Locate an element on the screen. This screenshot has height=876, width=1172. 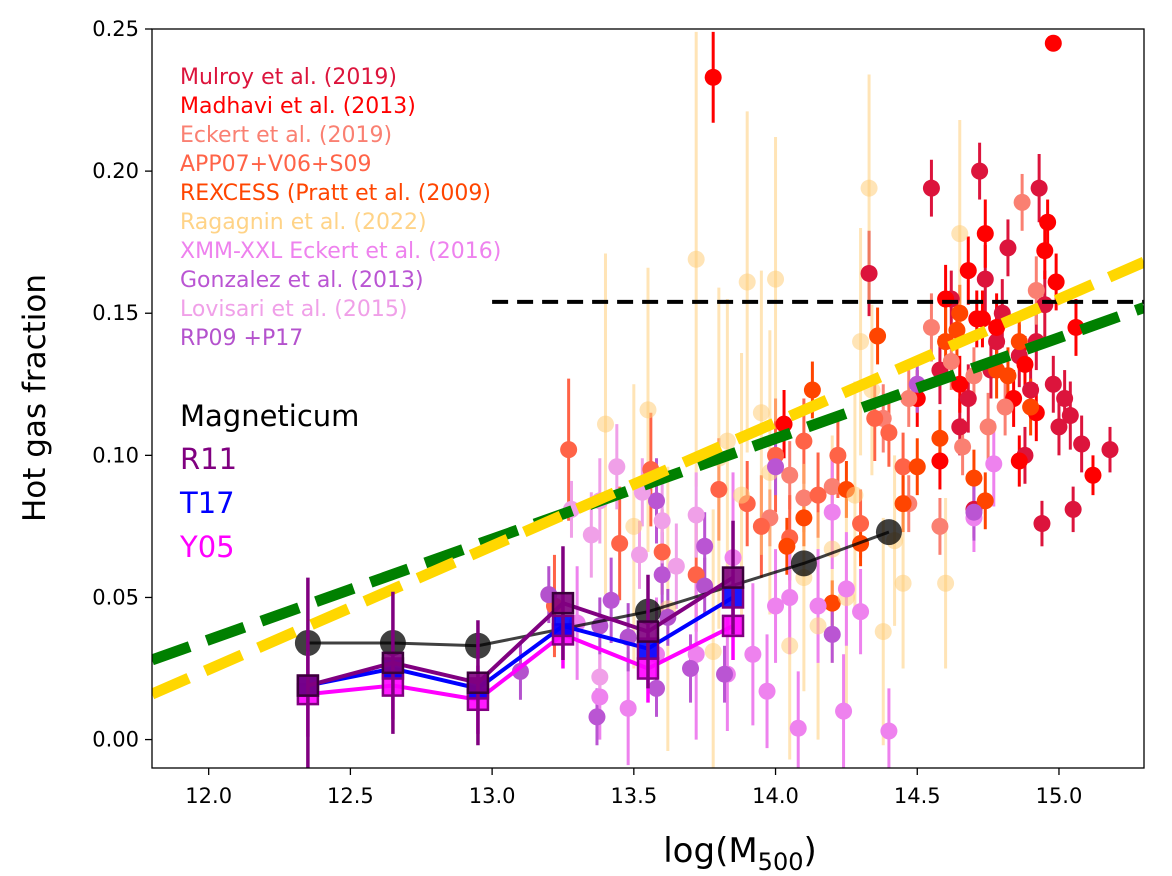
legend-entry: Y05 is located at coordinates (207, 547).